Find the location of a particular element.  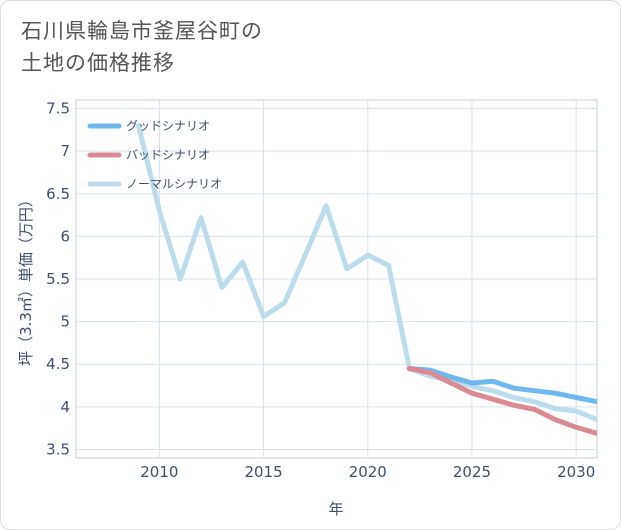

chart-title-line-2: 土地の価格推移 is located at coordinates (98, 63).